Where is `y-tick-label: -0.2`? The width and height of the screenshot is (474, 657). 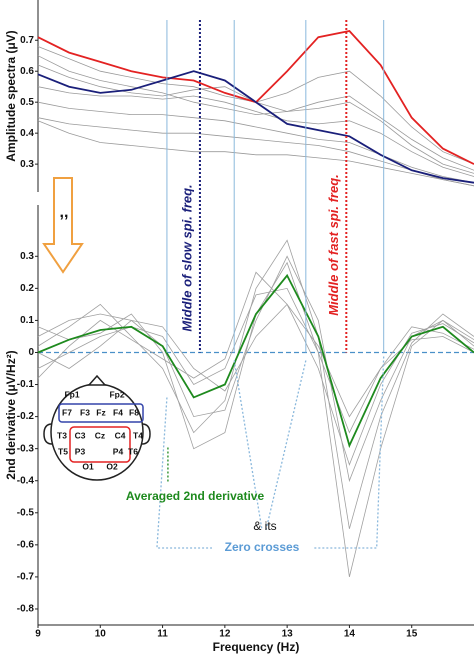
y-tick-label: -0.2 is located at coordinates (26, 416).